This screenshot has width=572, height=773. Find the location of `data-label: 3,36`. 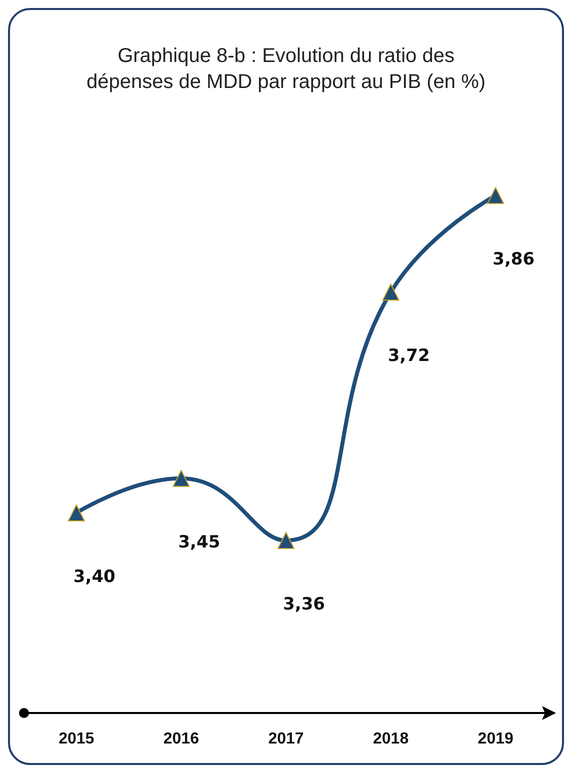

data-label: 3,36 is located at coordinates (304, 604).